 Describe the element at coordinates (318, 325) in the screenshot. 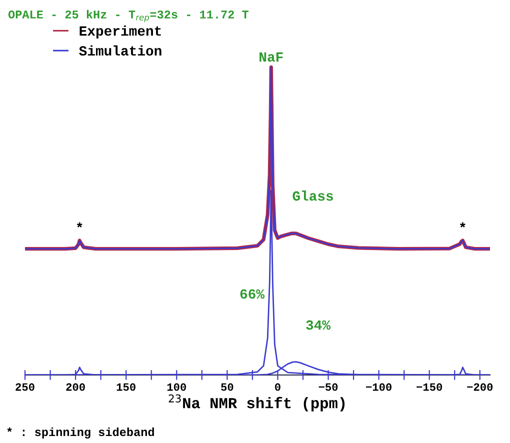

I see `annotation: 34%` at that location.